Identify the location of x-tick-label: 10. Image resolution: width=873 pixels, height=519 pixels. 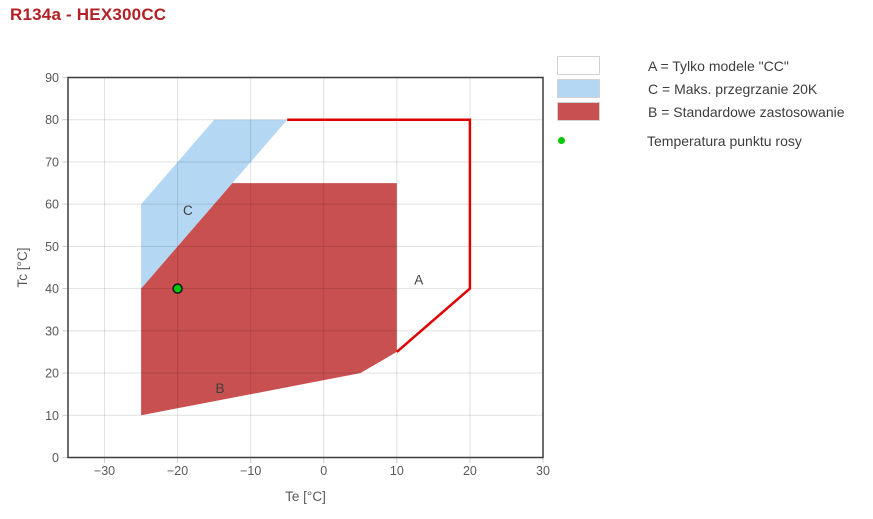
(397, 471).